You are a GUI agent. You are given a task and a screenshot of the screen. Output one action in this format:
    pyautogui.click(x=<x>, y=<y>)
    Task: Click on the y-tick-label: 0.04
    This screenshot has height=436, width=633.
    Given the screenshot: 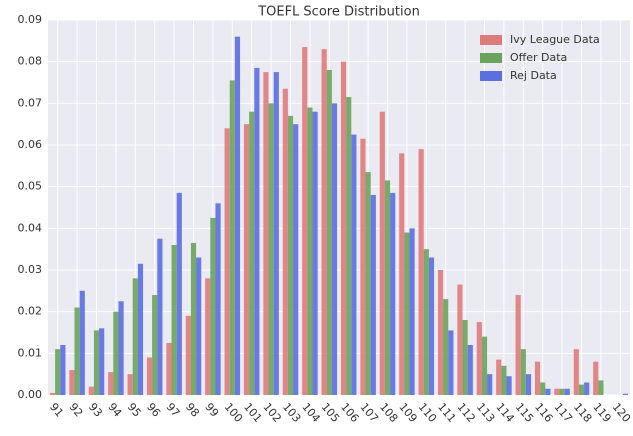 What is the action you would take?
    pyautogui.click(x=30, y=227)
    